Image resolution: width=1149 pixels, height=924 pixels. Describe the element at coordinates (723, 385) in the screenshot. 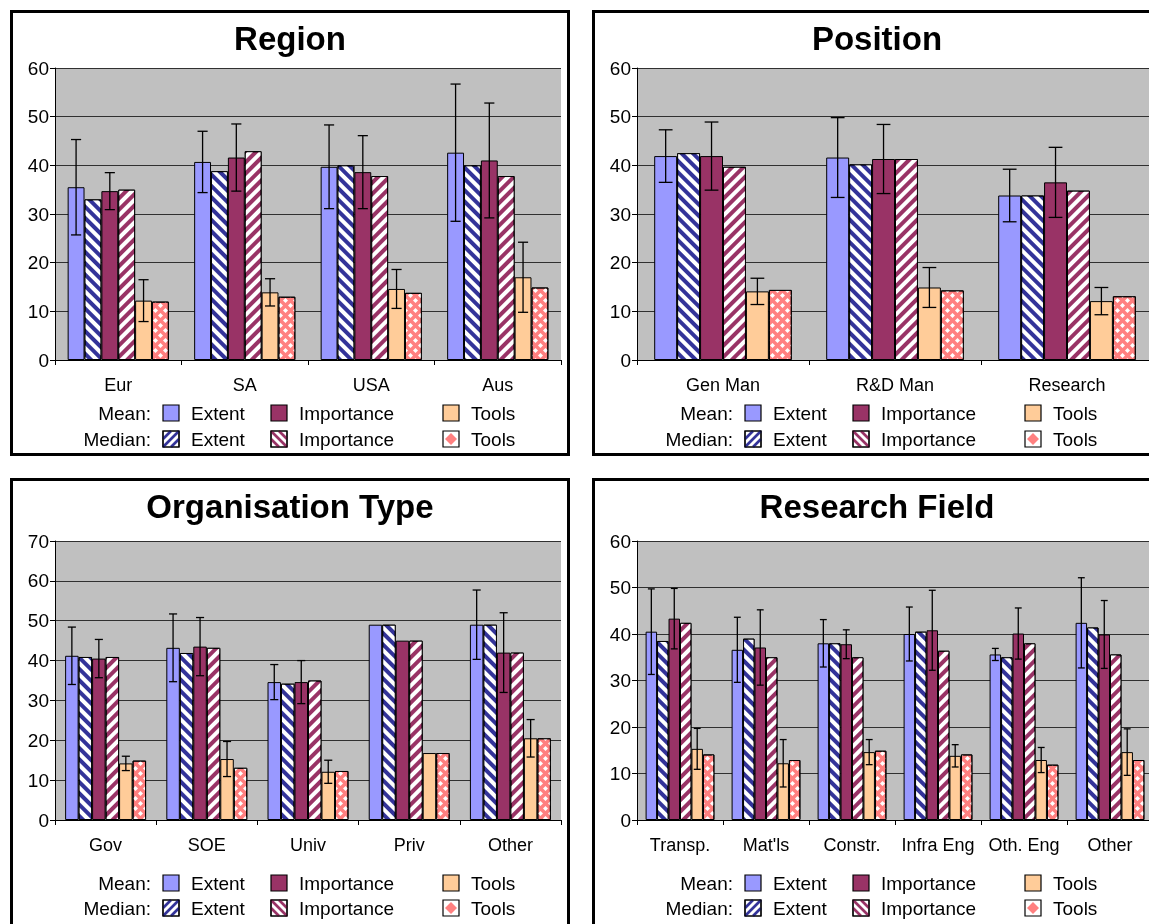

I see `x-tick-label: Gen Man` at that location.